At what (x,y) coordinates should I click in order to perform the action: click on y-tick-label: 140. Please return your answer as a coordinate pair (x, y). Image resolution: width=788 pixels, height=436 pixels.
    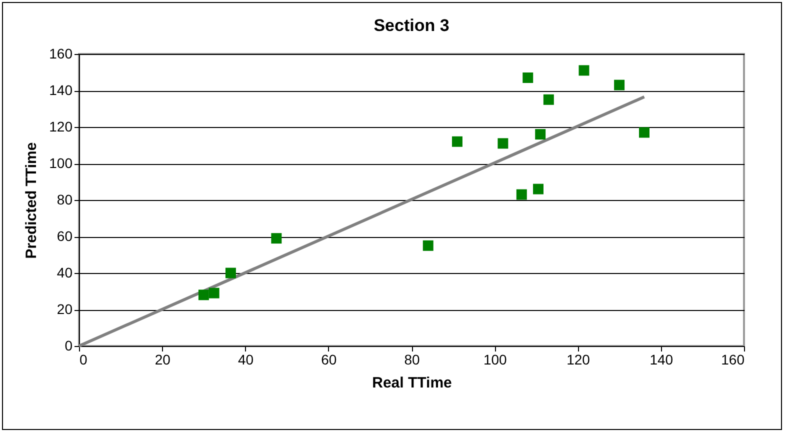
    Looking at the image, I should click on (61, 90).